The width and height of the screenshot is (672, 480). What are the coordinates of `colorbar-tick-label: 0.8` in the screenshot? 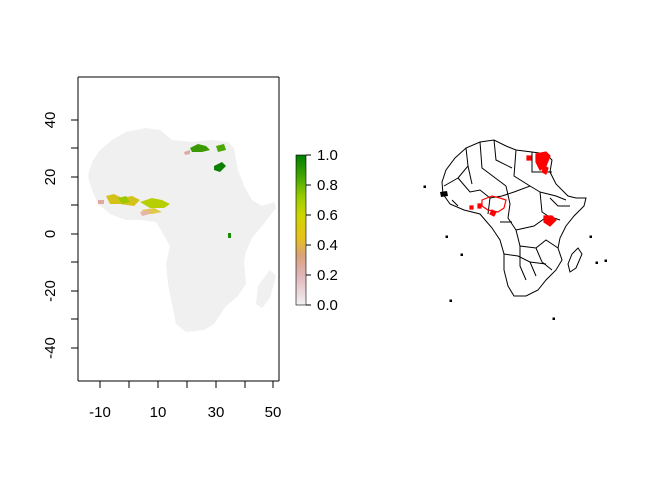 It's located at (327, 185).